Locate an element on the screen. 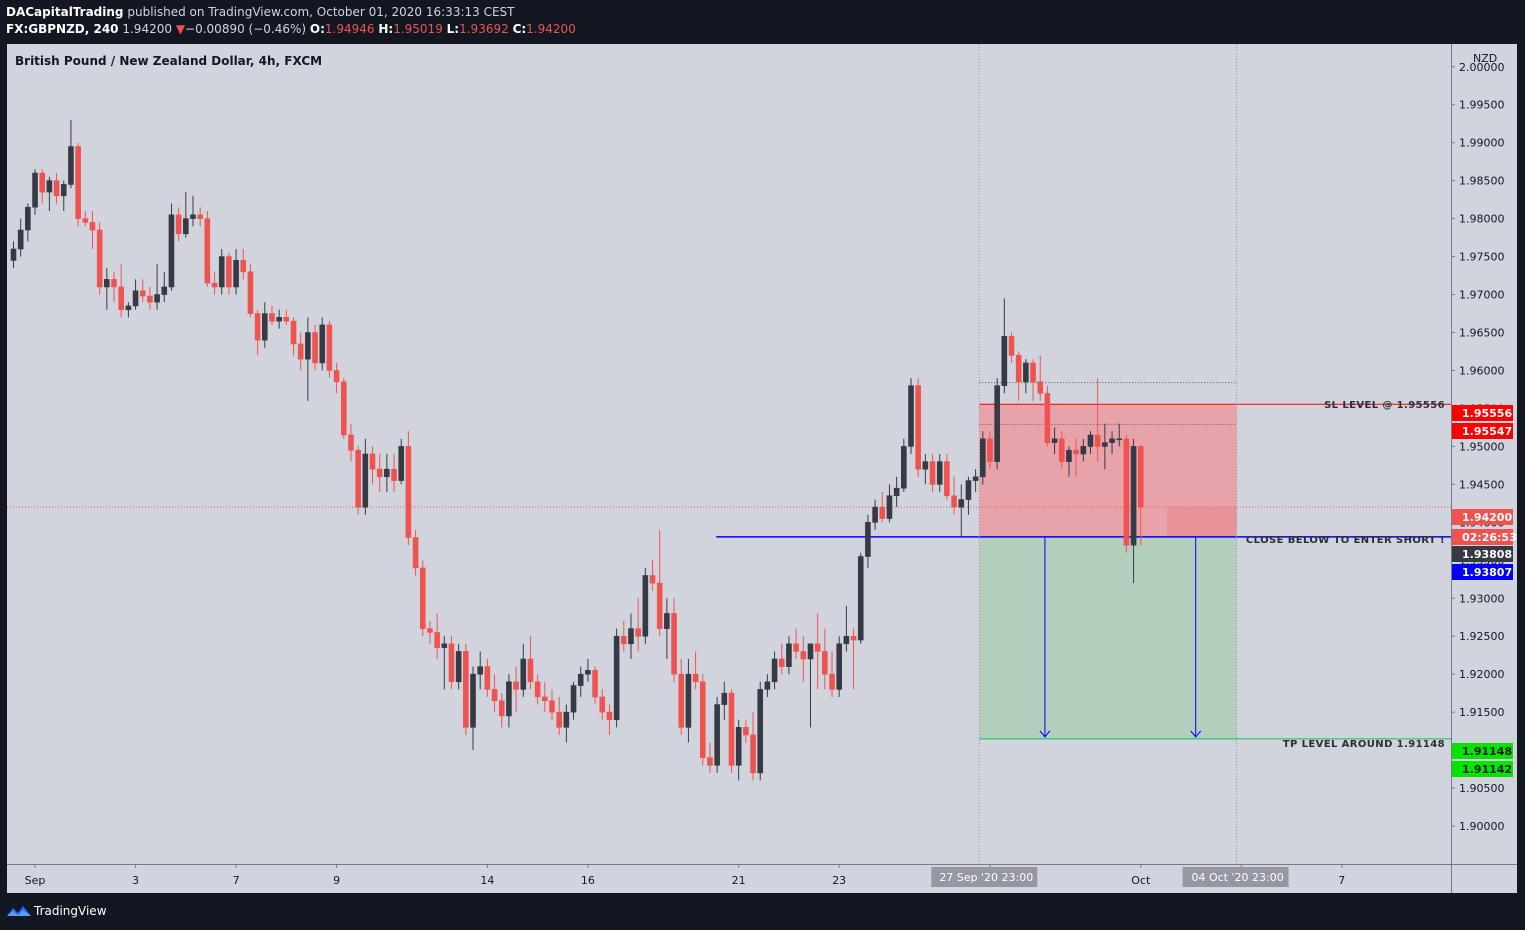  time-marker-label: 04 Oct '20 23:00 is located at coordinates (1237, 877).